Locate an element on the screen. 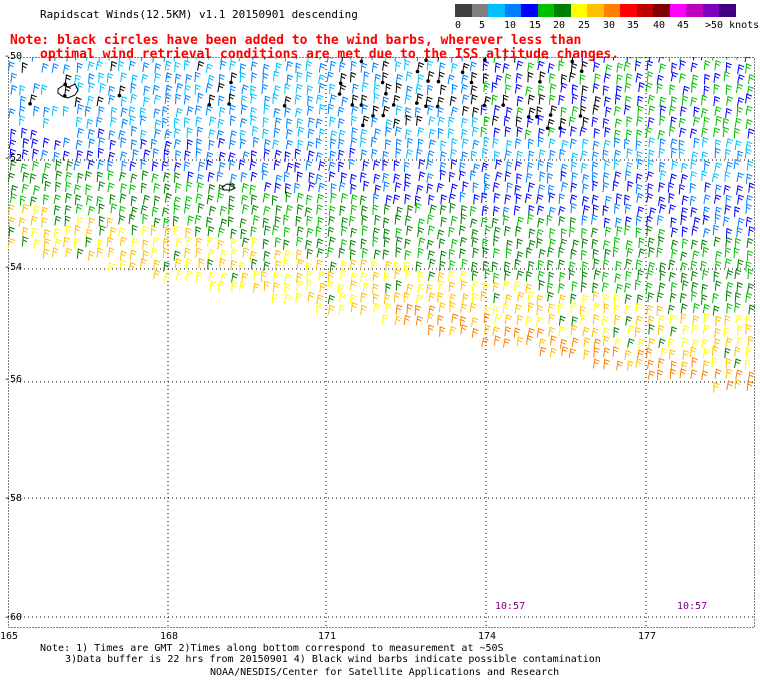 Image resolution: width=760 pixels, height=688 pixels. contamination-dot is located at coordinates (428, 81).